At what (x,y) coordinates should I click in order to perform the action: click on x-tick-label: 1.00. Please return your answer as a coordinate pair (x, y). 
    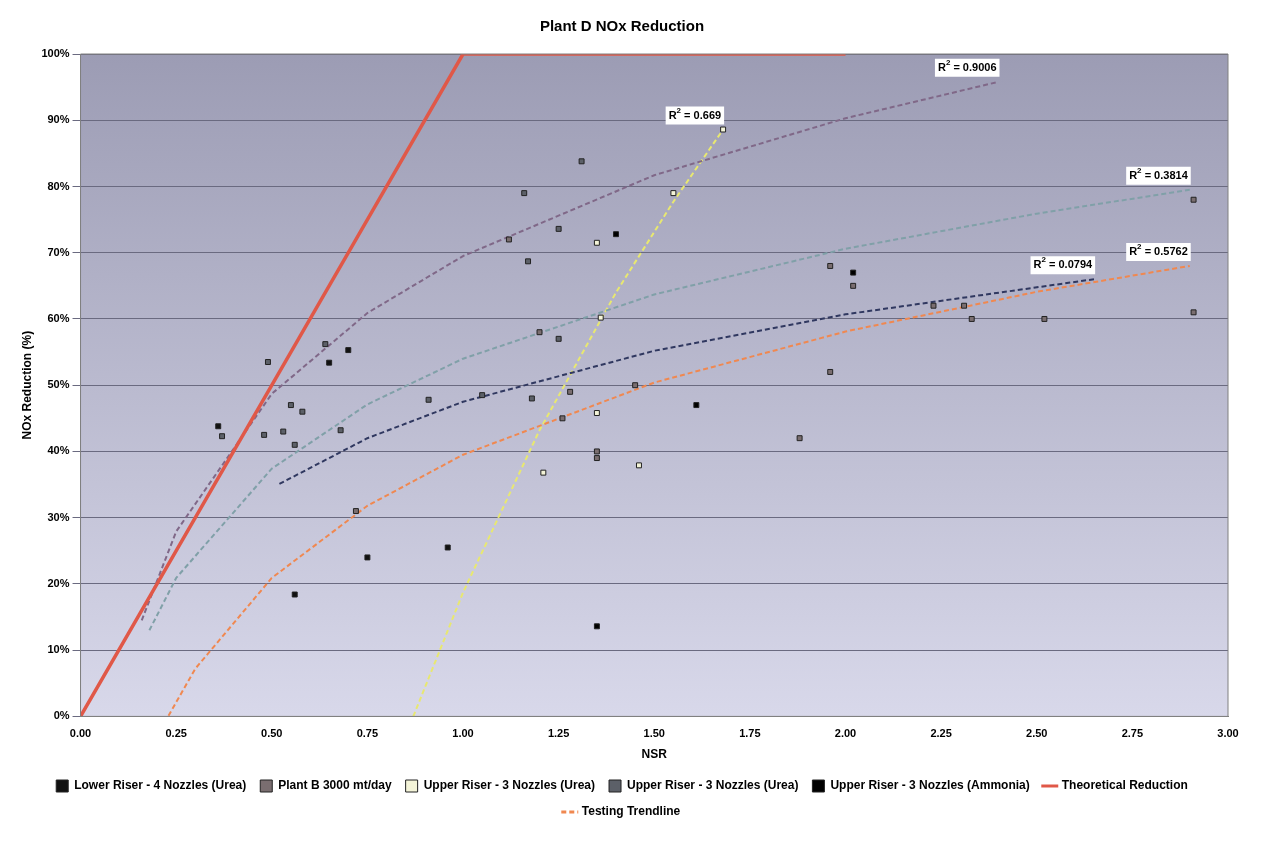
    Looking at the image, I should click on (463, 733).